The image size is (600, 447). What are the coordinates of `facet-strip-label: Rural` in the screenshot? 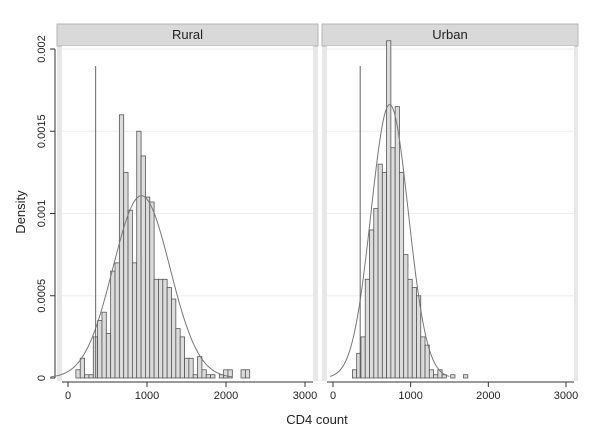 It's located at (187, 34).